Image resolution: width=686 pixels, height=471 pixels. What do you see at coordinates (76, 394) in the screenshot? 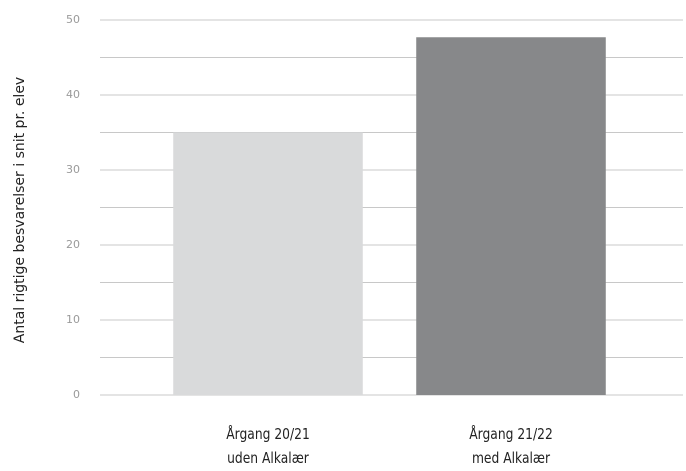
I see `y-tick-label: 0` at bounding box center [76, 394].